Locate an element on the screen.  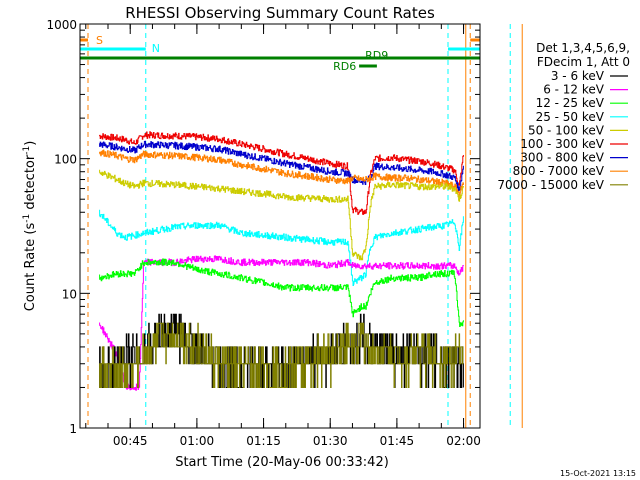
legend-entry-label: 7000 - 15000 keV is located at coordinates (550, 185).